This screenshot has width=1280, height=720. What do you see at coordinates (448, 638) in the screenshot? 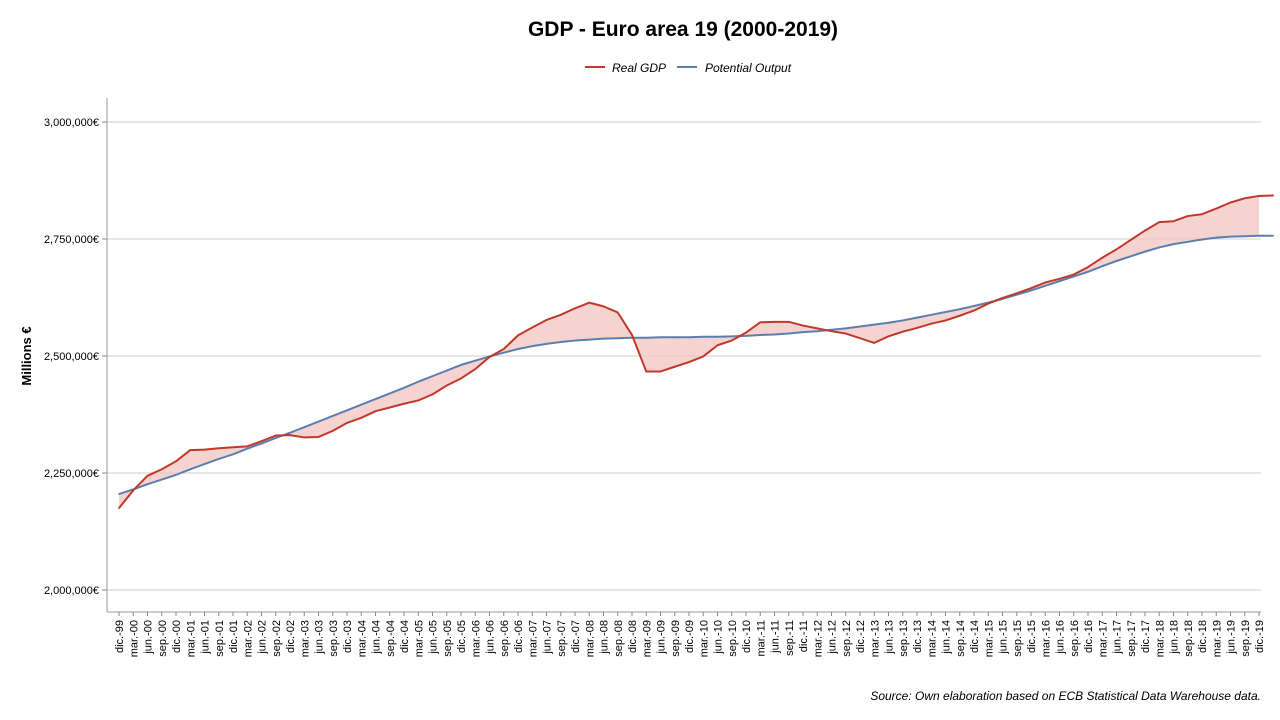
I see `x-tick-label-23: sep.-05` at bounding box center [448, 638].